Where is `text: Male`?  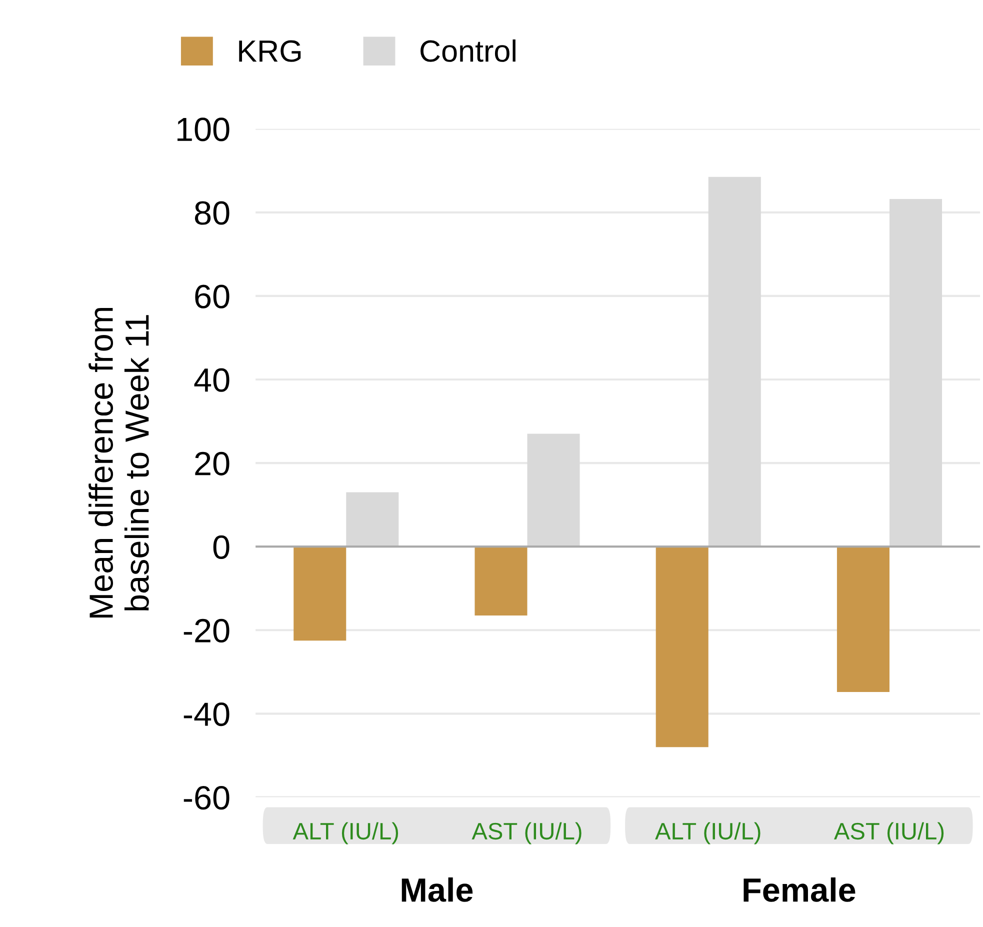
text: Male is located at coordinates (437, 889).